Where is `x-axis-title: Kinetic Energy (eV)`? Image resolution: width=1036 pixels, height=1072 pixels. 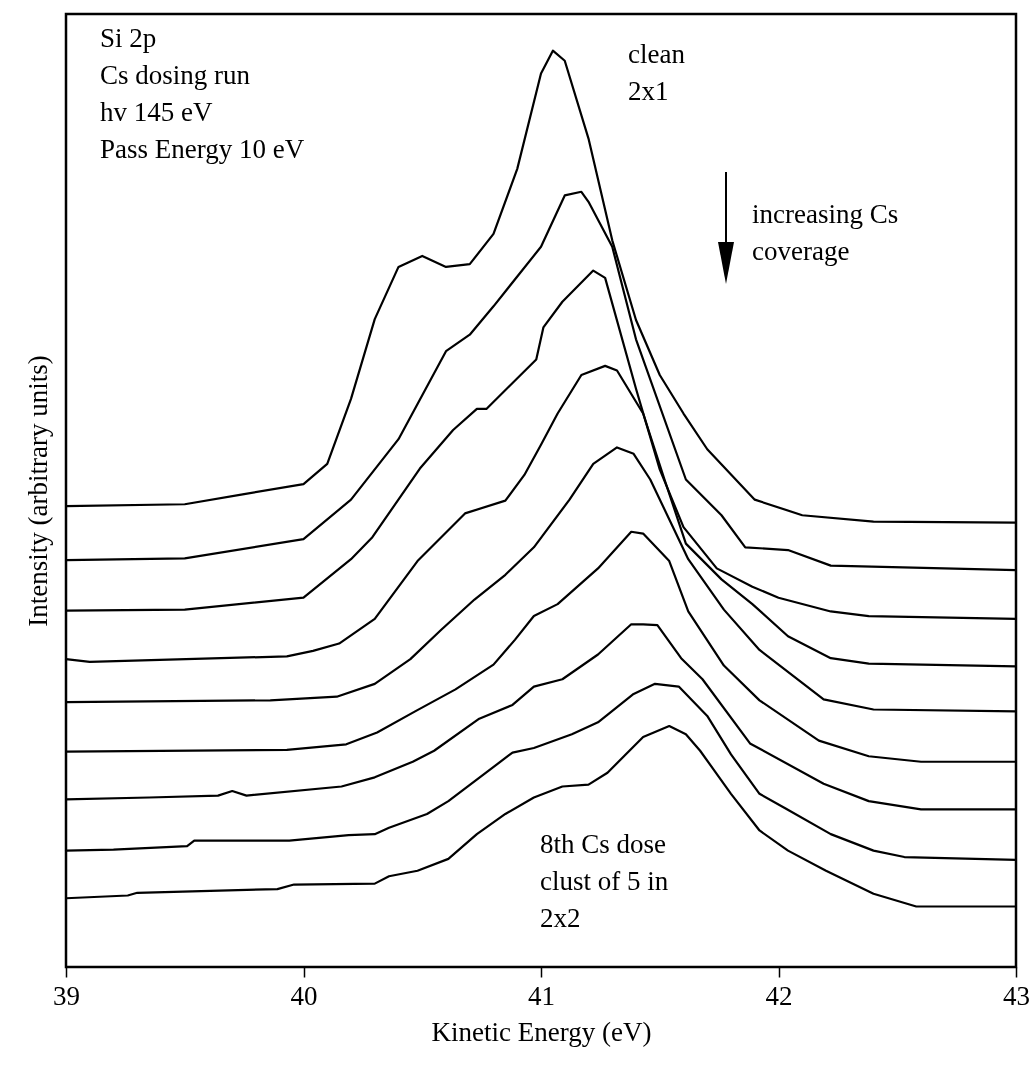
x-axis-title: Kinetic Energy (eV) is located at coordinates (541, 1031).